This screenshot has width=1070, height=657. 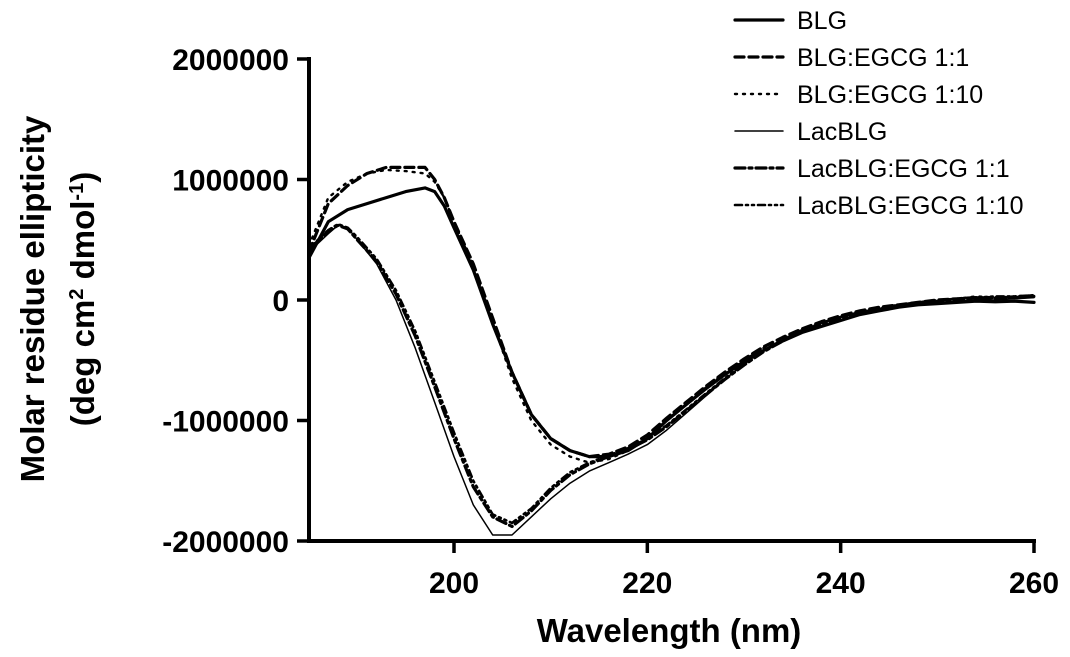 What do you see at coordinates (822, 21) in the screenshot?
I see `legend-label-1: BLG` at bounding box center [822, 21].